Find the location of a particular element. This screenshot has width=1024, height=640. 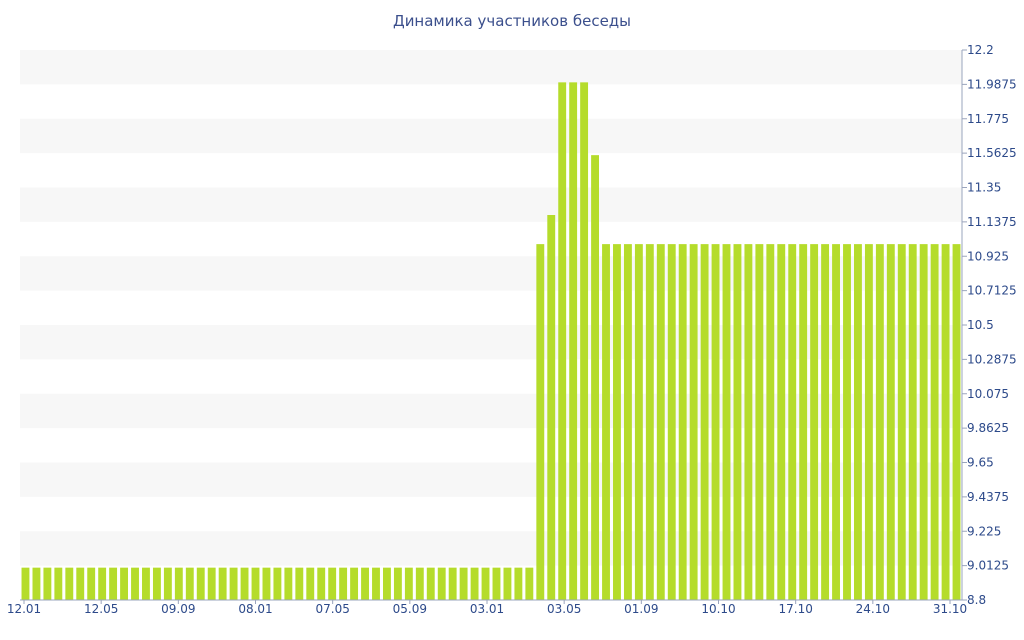

x-tick-label: 03.01 is located at coordinates (487, 609).